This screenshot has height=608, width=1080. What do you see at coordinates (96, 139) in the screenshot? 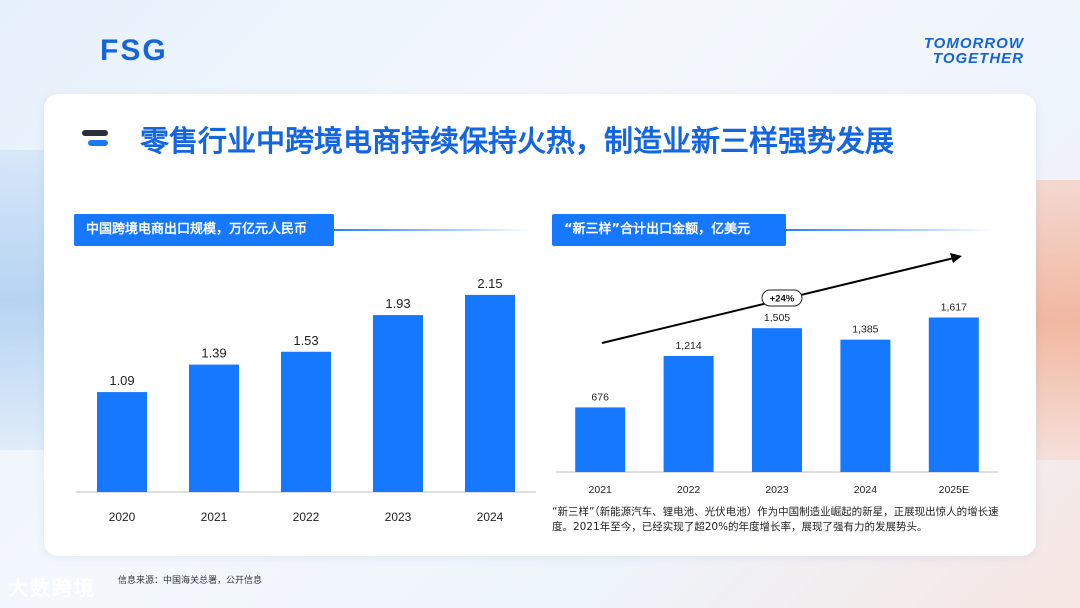
I see `title-bullet-icon` at bounding box center [96, 139].